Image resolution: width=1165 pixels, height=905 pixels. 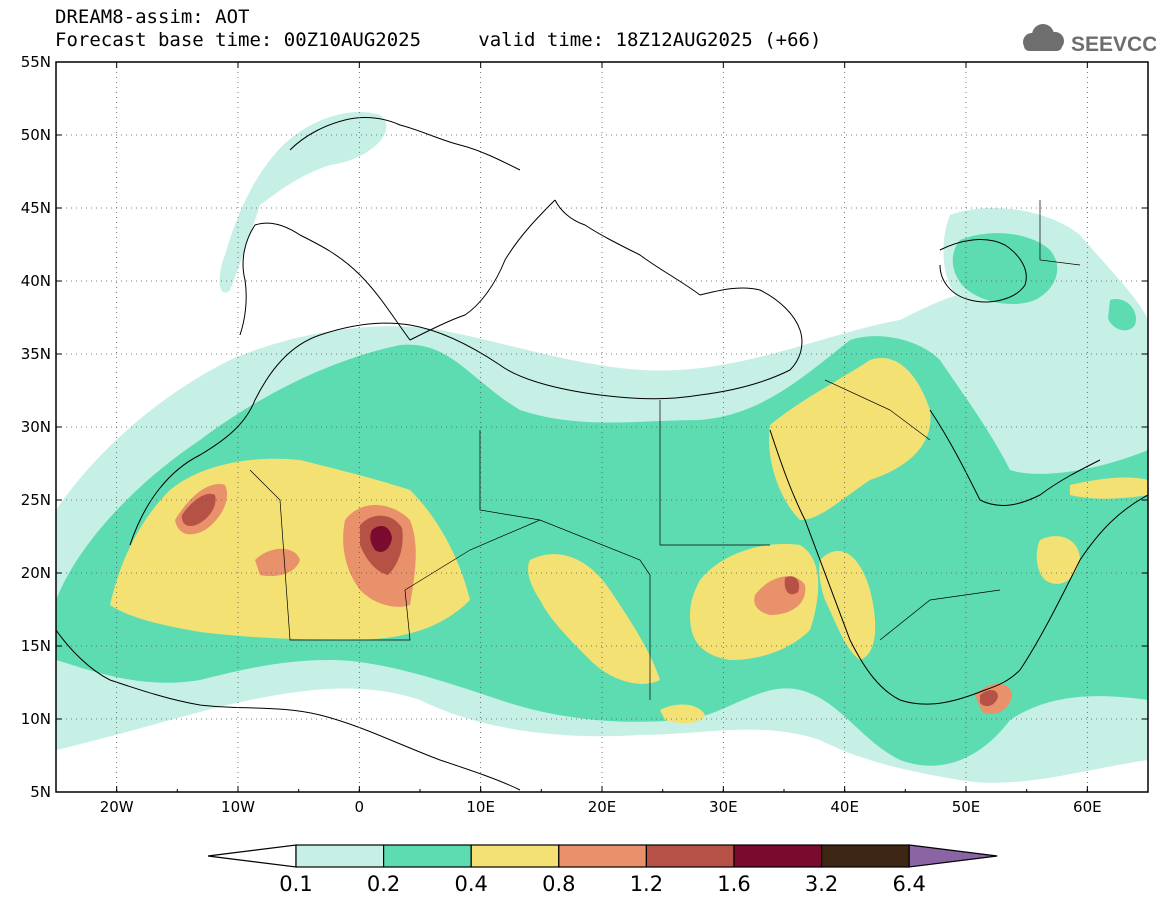 I want to click on colorbar-level-label: 0.1, so click(x=295, y=884).